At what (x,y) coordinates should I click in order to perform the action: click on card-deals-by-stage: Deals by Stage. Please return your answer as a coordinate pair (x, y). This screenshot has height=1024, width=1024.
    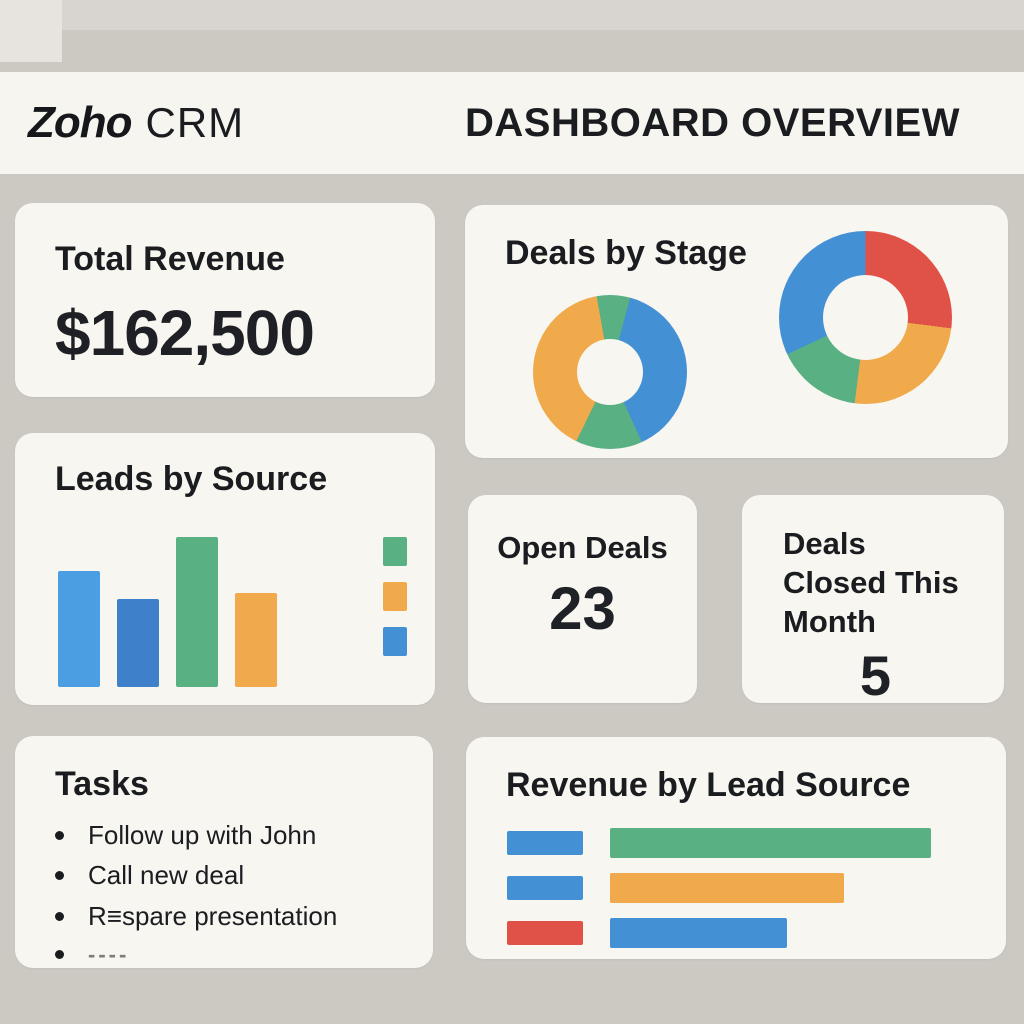
    Looking at the image, I should click on (736, 331).